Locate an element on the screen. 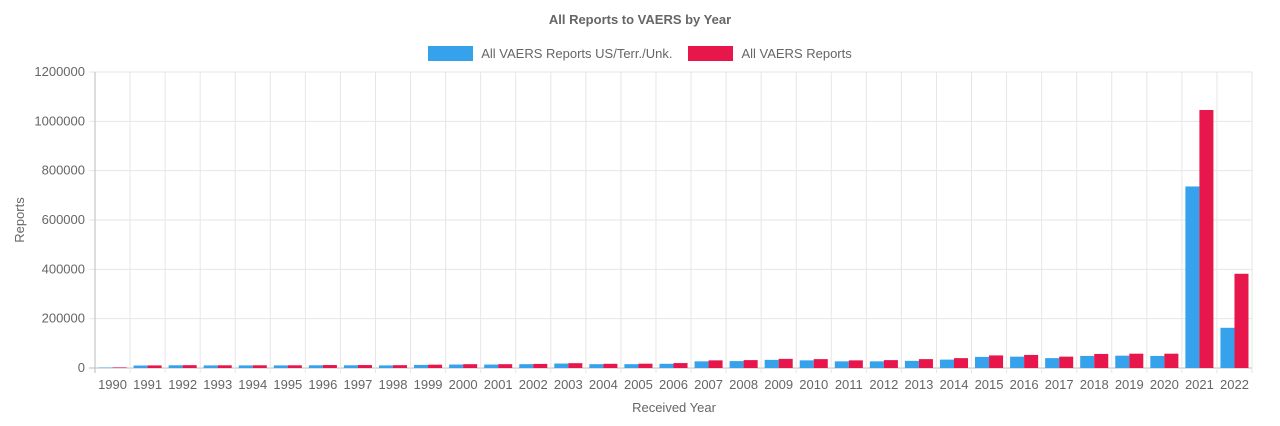 This screenshot has height=426, width=1280. bar-all-1992 is located at coordinates (189, 366).